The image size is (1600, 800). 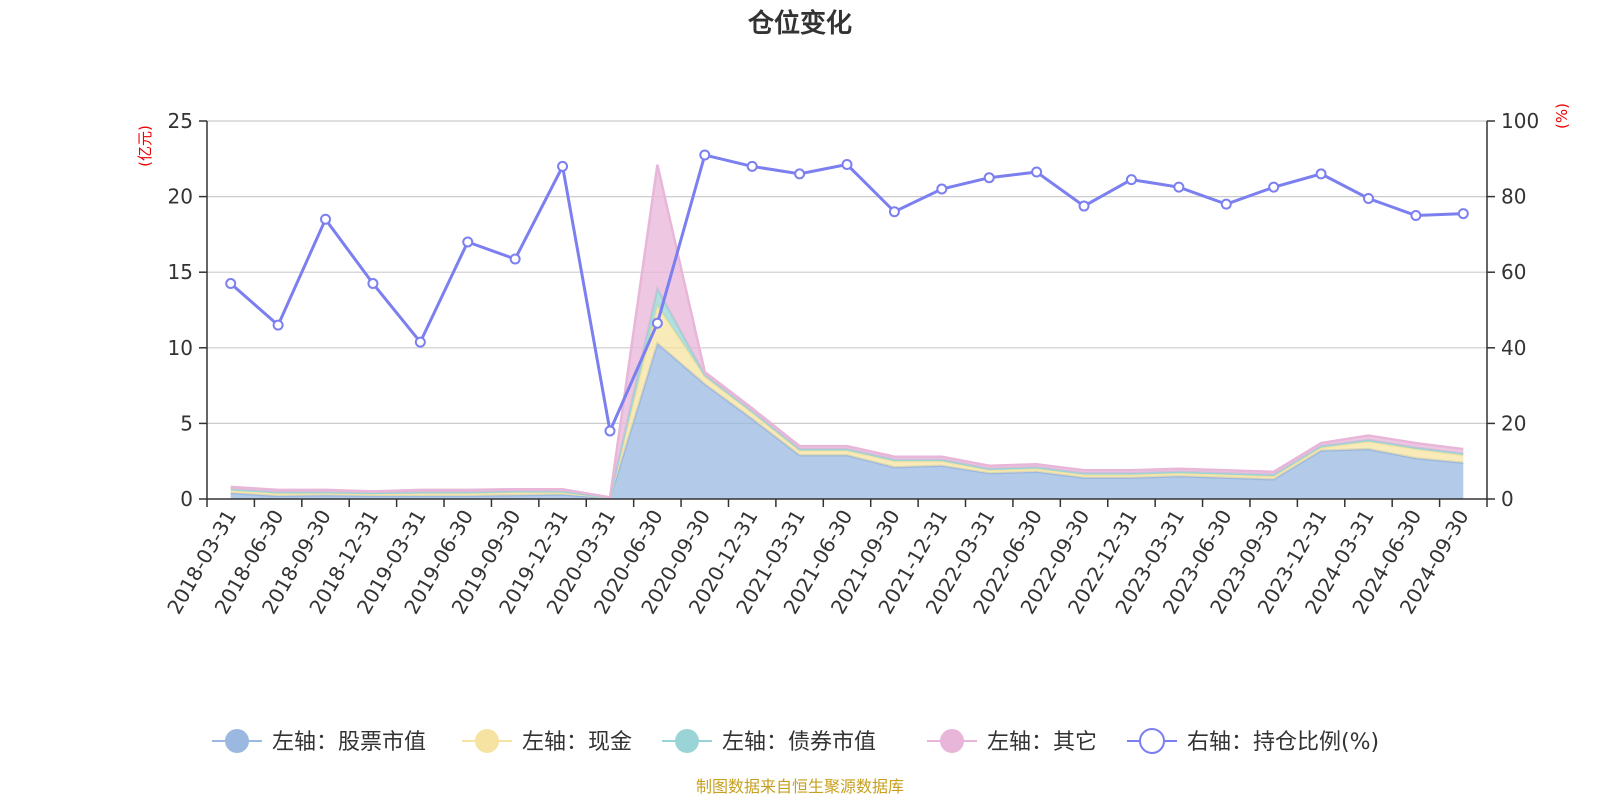 What do you see at coordinates (1520, 121) in the screenshot?
I see `right-tick-label: 100` at bounding box center [1520, 121].